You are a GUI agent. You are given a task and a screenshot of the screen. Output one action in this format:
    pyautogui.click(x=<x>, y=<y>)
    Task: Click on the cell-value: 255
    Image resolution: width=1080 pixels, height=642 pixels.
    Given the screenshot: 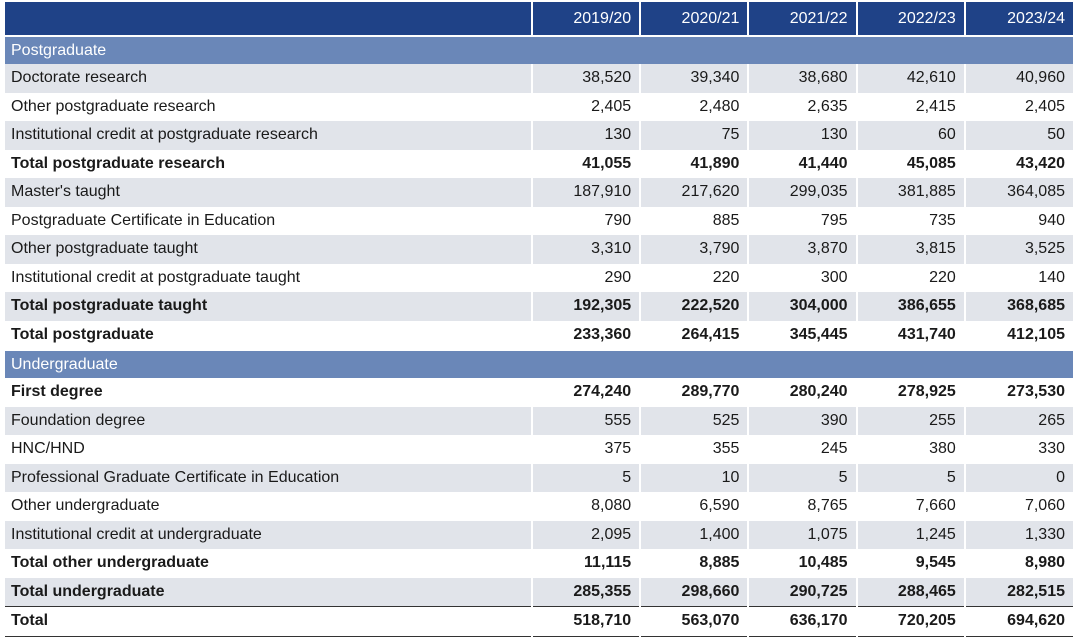 What is the action you would take?
    pyautogui.click(x=910, y=420)
    